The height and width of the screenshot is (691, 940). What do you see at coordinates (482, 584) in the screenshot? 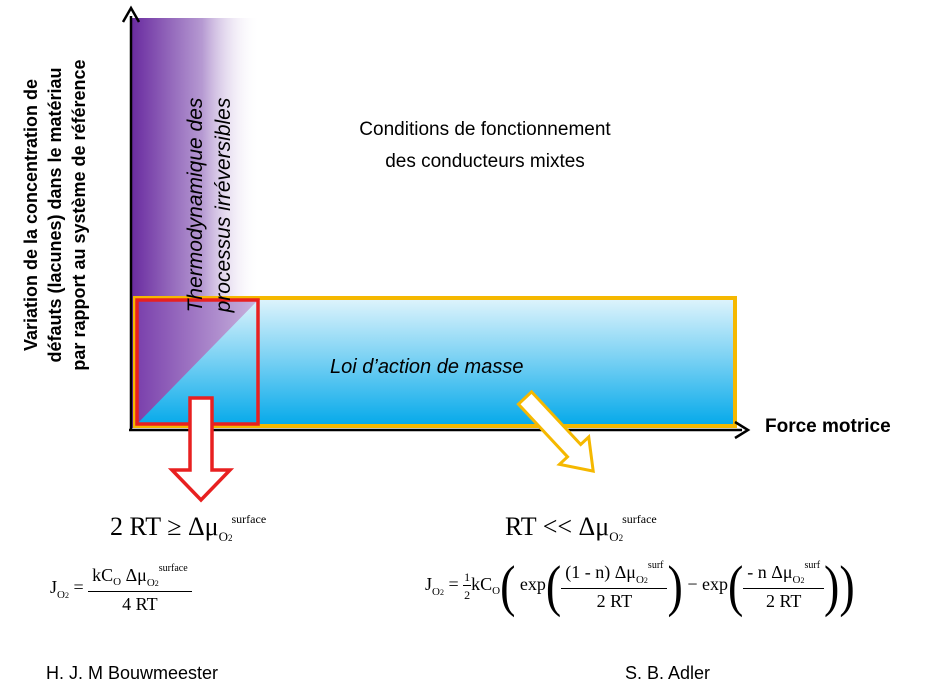
I see `kc-term: kC` at bounding box center [482, 584].